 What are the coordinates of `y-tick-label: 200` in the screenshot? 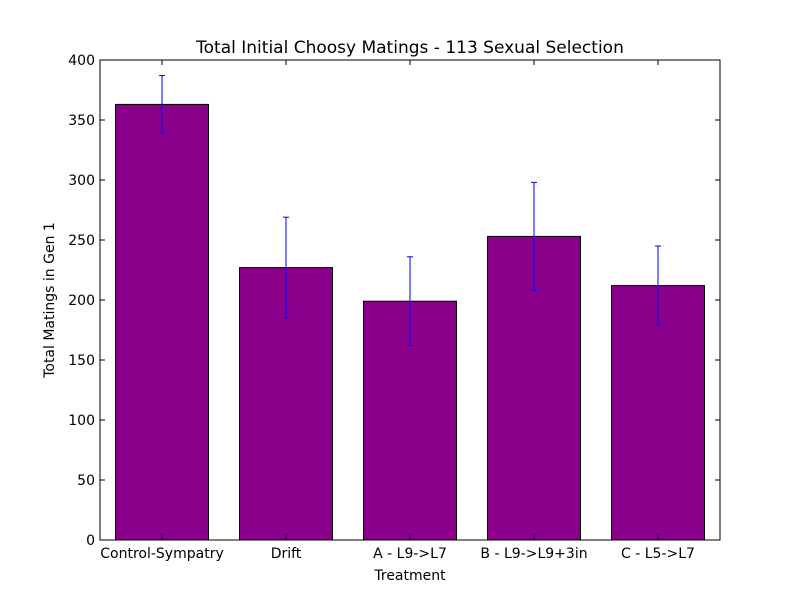 It's located at (81, 301).